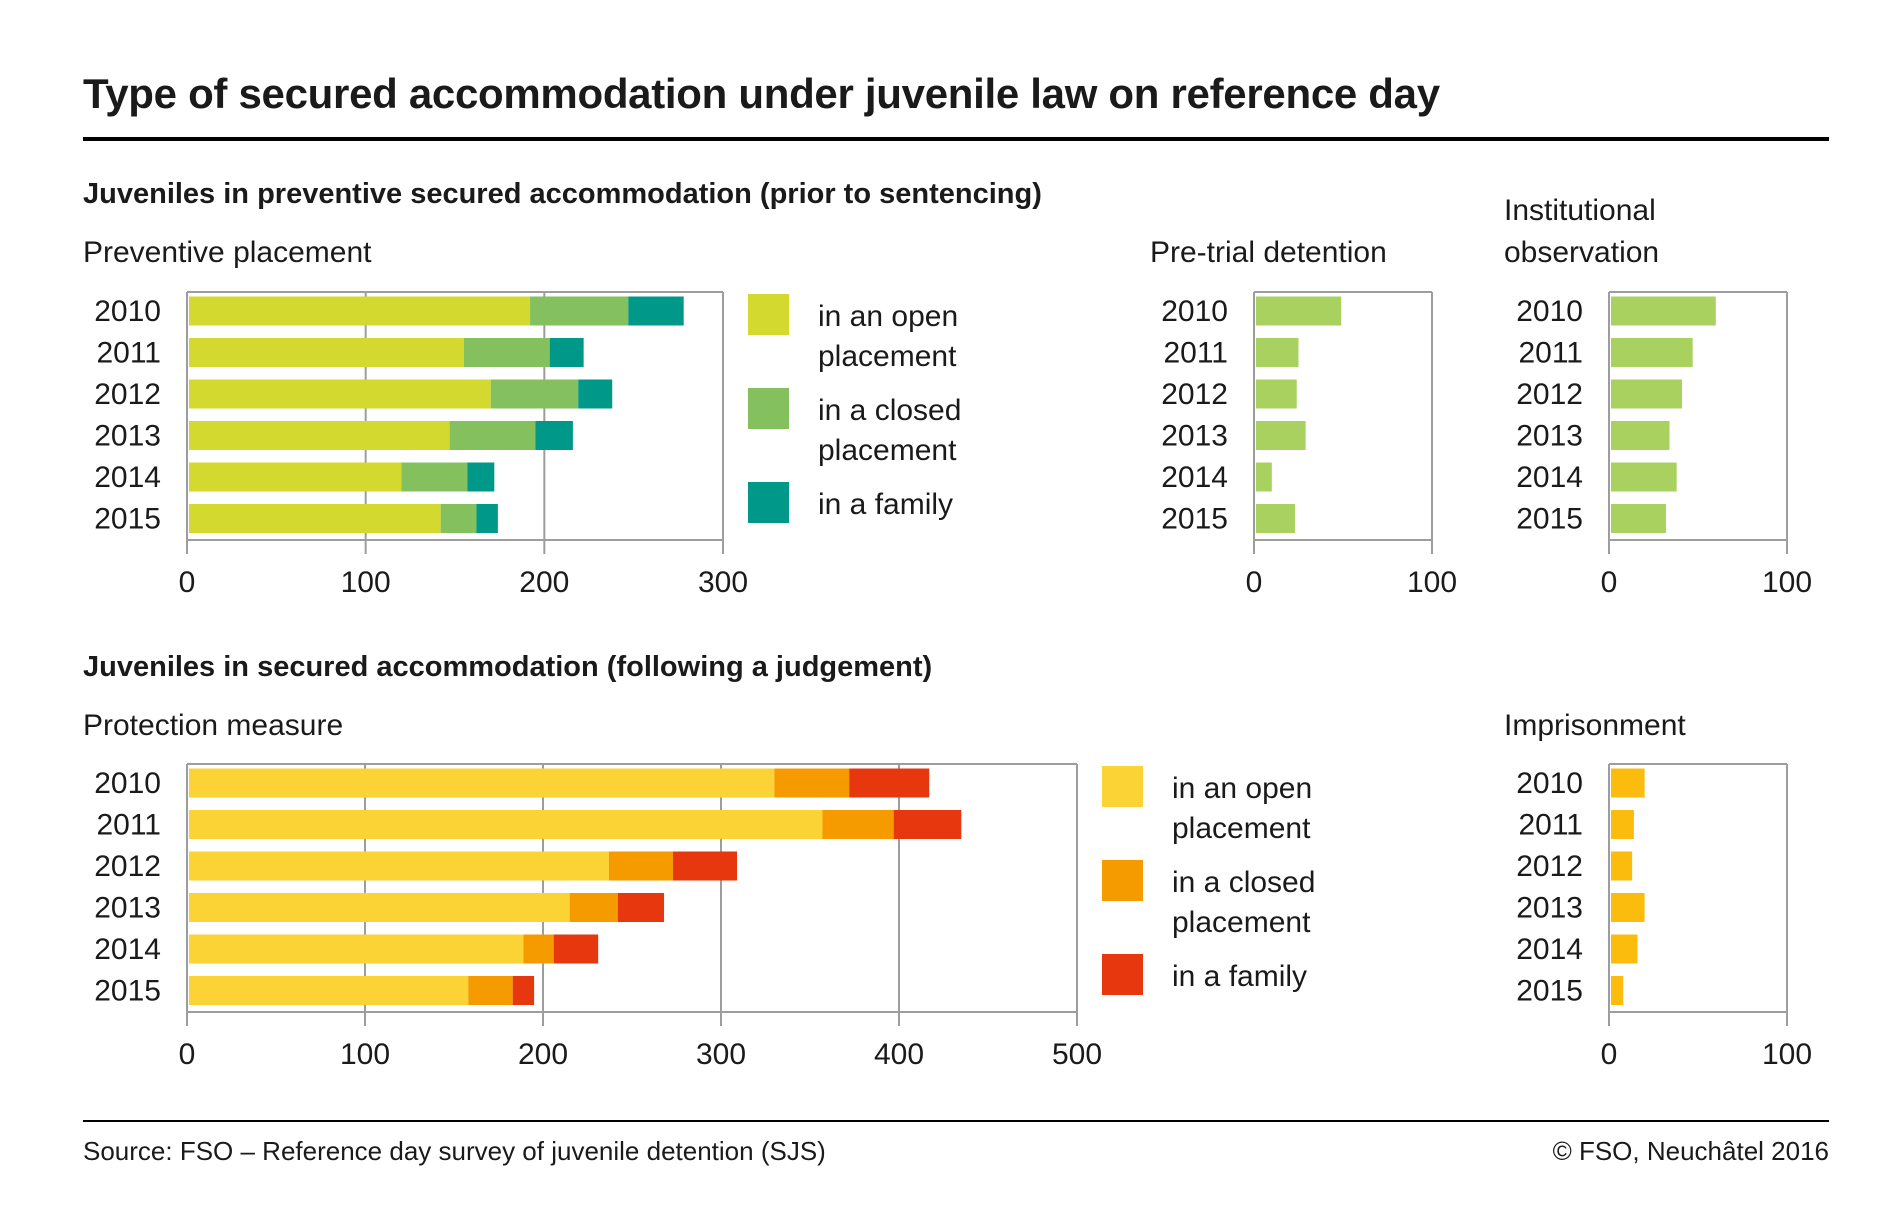 This screenshot has height=1212, width=1901. I want to click on imprisonment-tick-label-0: 0, so click(1609, 1054).